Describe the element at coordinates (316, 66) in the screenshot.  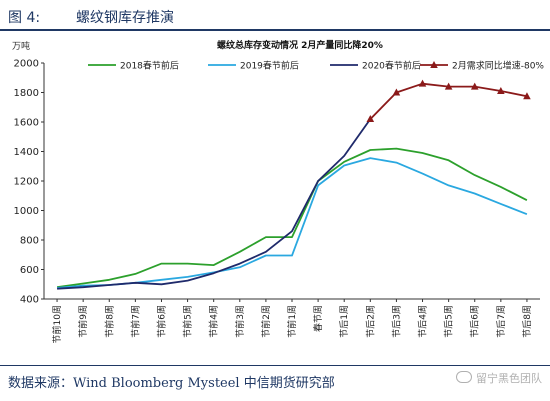
I see `chart-legend: 2018春节前后 2019春节前后 2020春节前后 2月需求同比增速-80%` at that location.